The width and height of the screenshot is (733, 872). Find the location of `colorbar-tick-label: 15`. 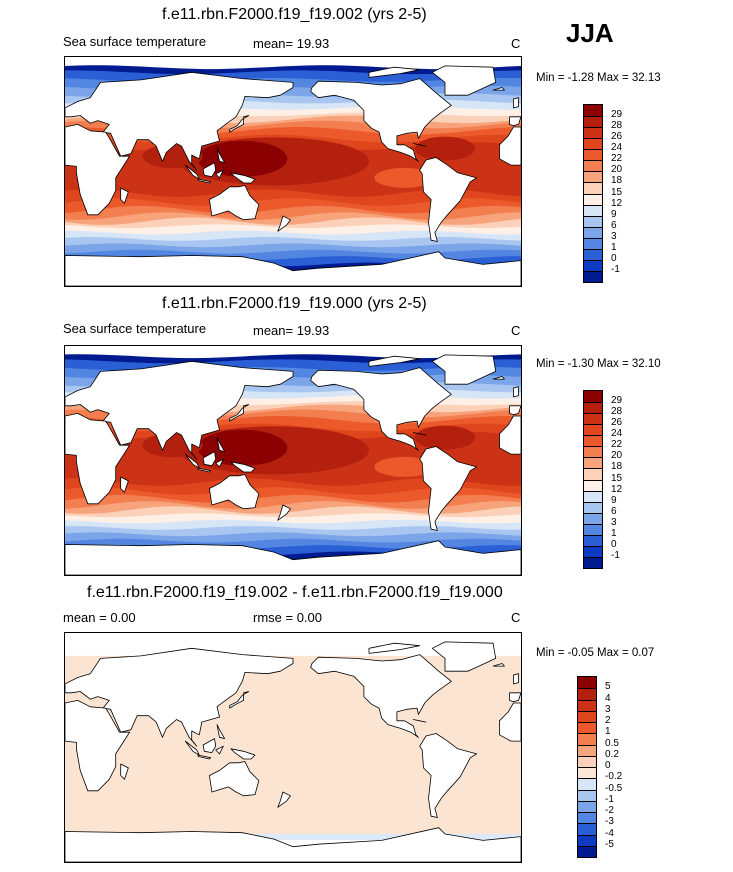

colorbar-tick-label: 15 is located at coordinates (617, 478).